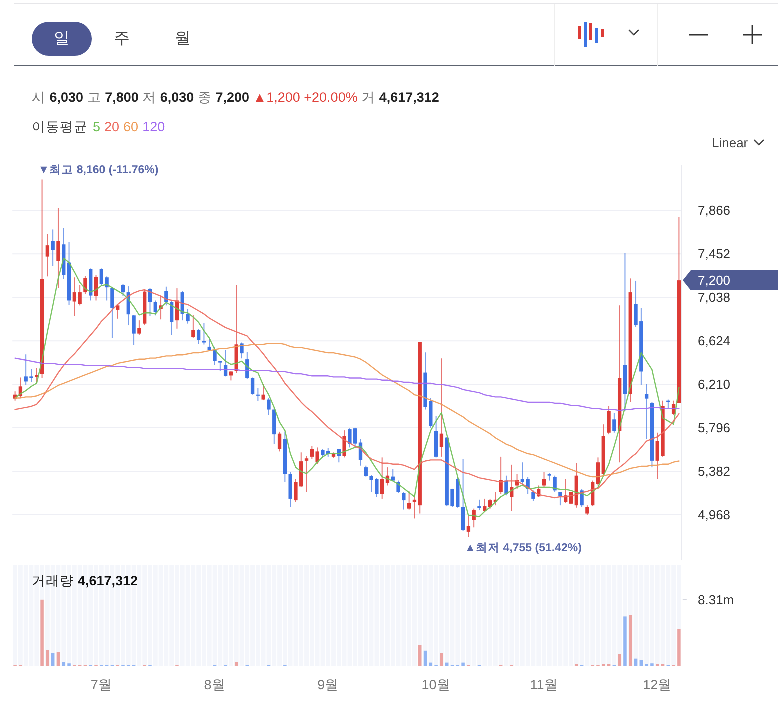  Describe the element at coordinates (60, 127) in the screenshot. I see `legend-title: 이동평균` at that location.